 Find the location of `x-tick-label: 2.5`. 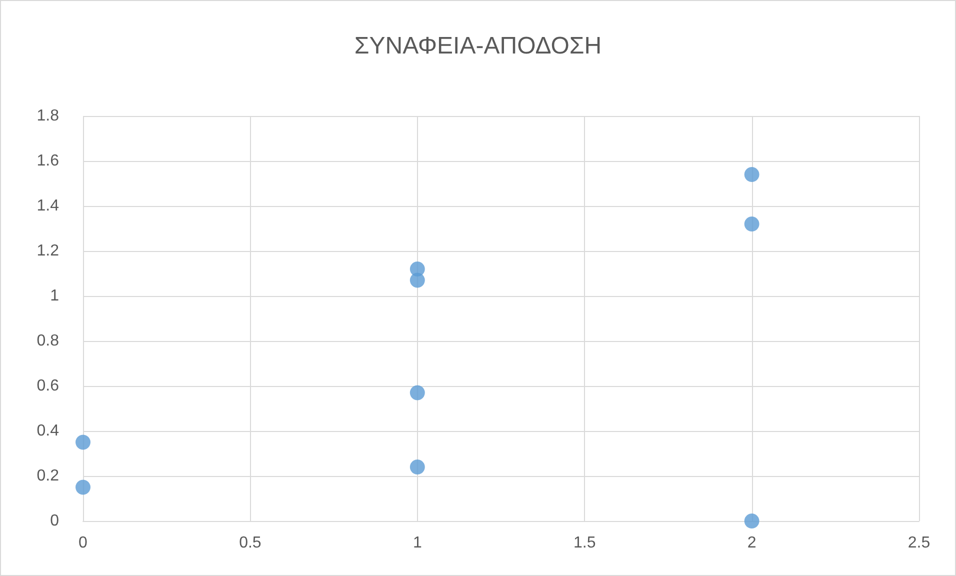

x-tick-label: 2.5 is located at coordinates (919, 543).